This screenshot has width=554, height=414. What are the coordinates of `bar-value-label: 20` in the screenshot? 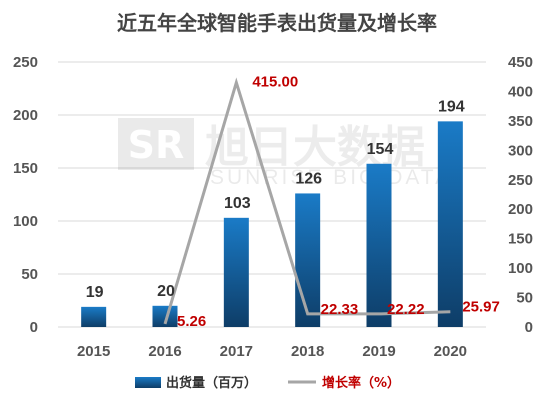 It's located at (166, 291).